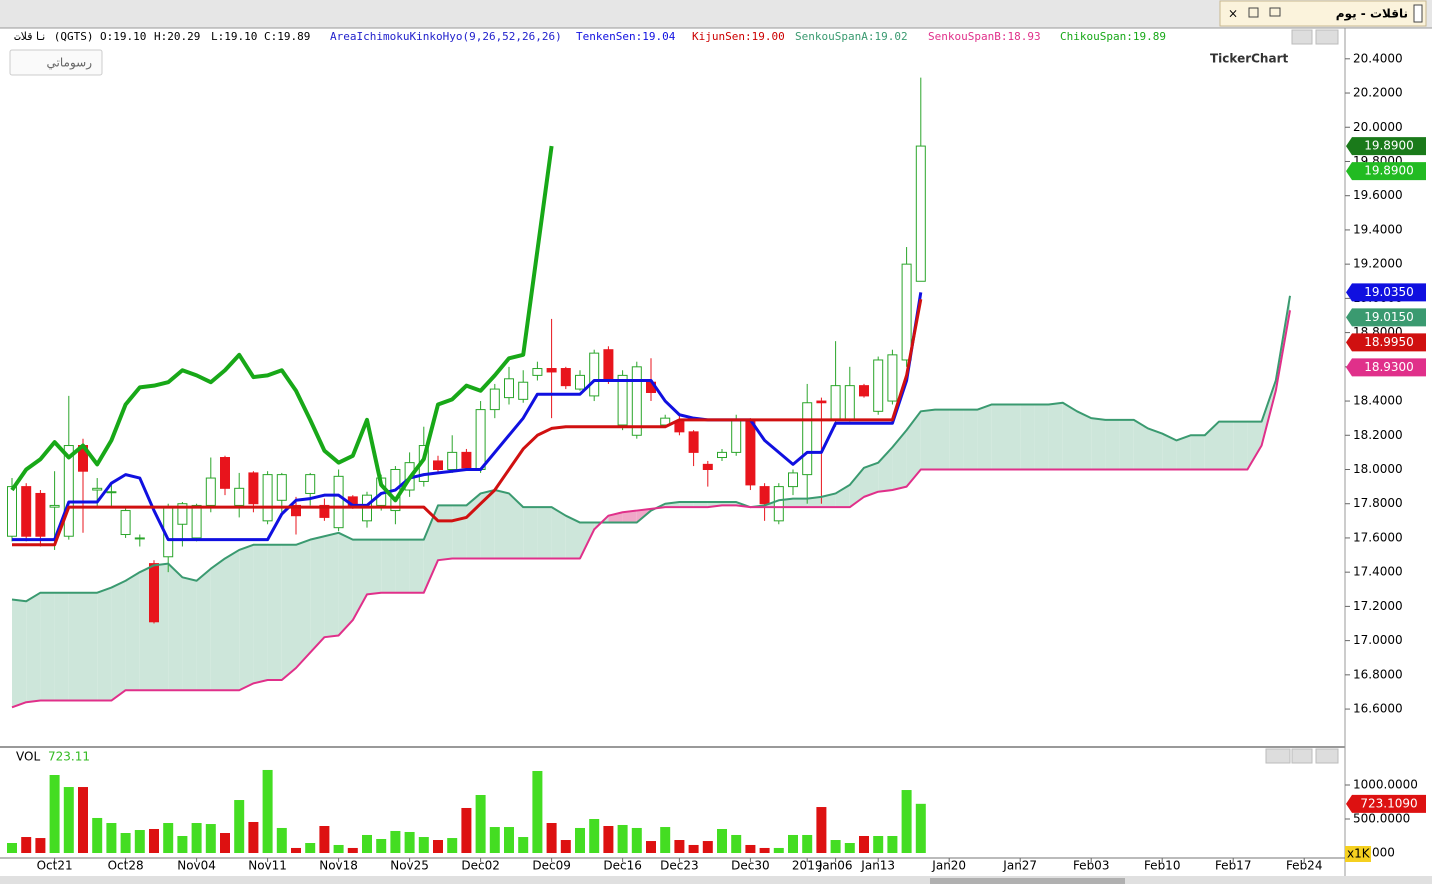 The height and width of the screenshot is (884, 1432). I want to click on y-tick-label: 20.0000, so click(1378, 127).